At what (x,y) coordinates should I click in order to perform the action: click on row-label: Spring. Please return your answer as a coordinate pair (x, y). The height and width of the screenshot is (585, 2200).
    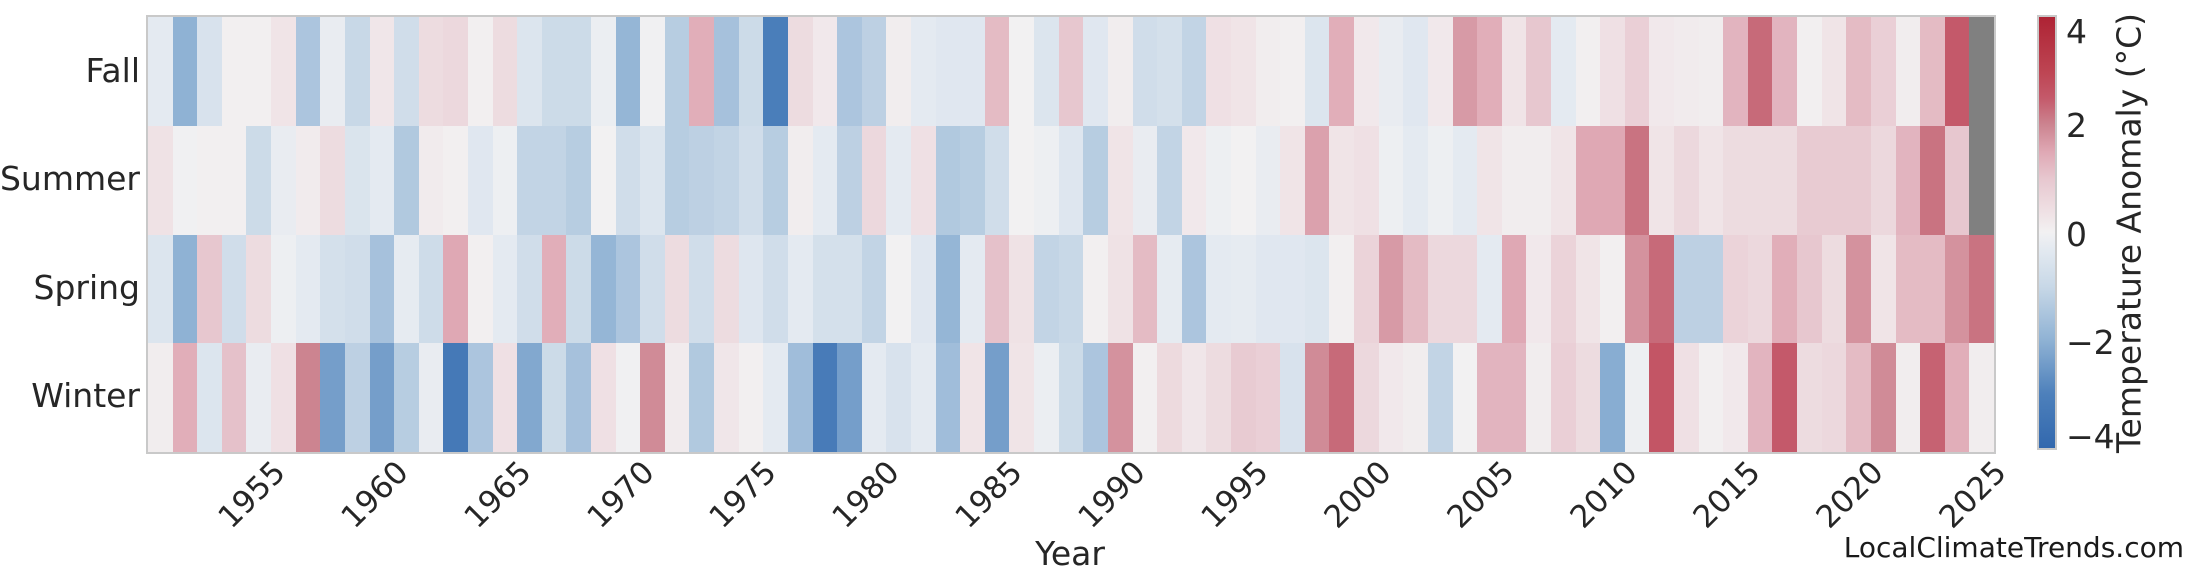
    Looking at the image, I should click on (87, 287).